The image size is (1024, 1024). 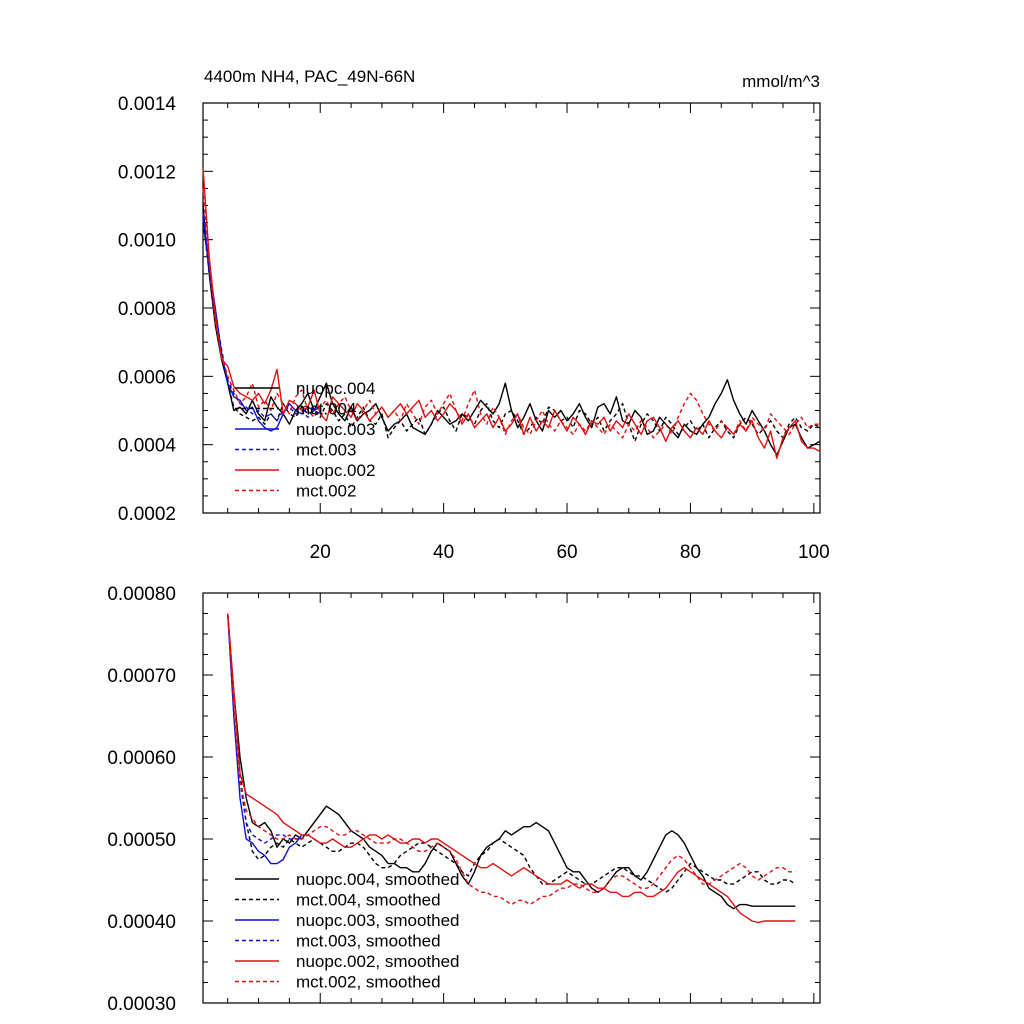 I want to click on top-legend-label: mct.003, so click(x=326, y=450).